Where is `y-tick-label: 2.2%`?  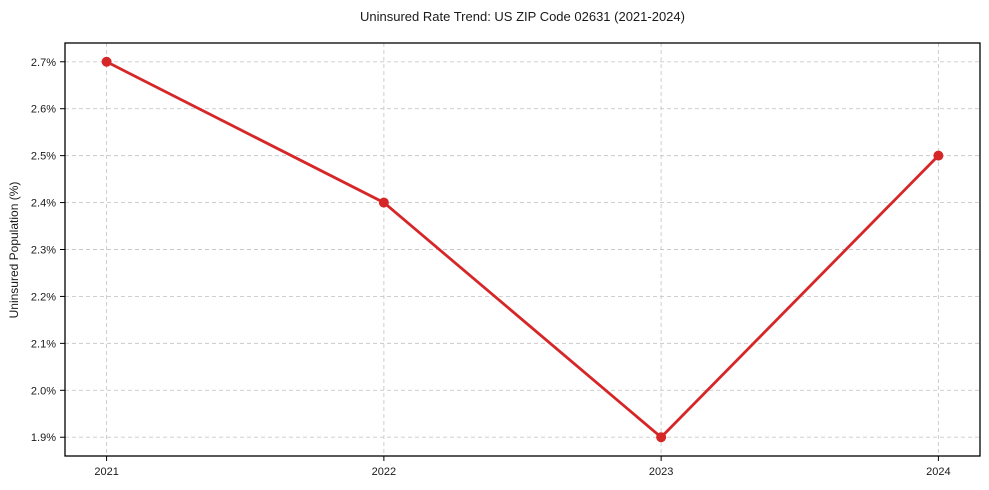
y-tick-label: 2.2% is located at coordinates (43, 297).